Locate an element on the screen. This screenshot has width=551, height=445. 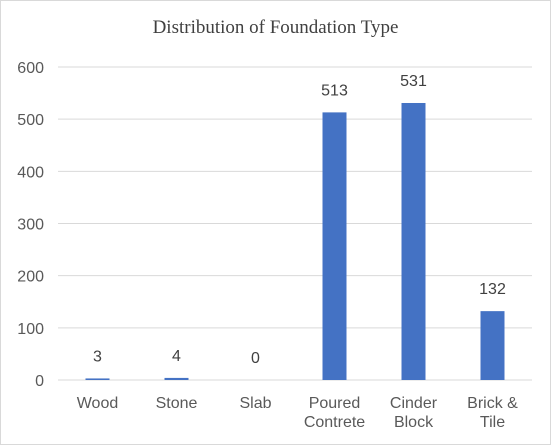
chart-title: Distribution of Foundation Type is located at coordinates (275, 27).